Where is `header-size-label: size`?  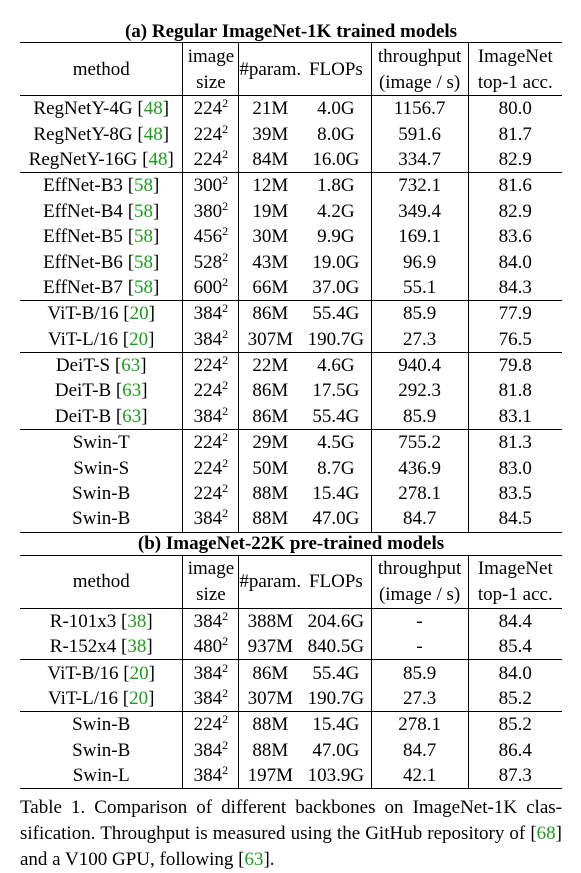 header-size-label: size is located at coordinates (211, 595).